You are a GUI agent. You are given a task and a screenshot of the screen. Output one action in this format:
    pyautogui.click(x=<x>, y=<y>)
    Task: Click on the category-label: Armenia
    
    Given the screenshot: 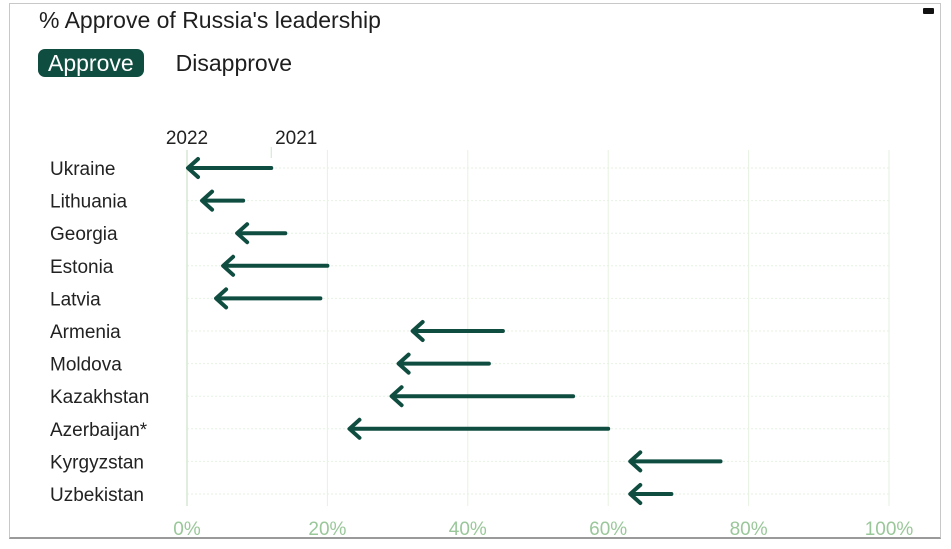 What is the action you would take?
    pyautogui.click(x=85, y=332)
    